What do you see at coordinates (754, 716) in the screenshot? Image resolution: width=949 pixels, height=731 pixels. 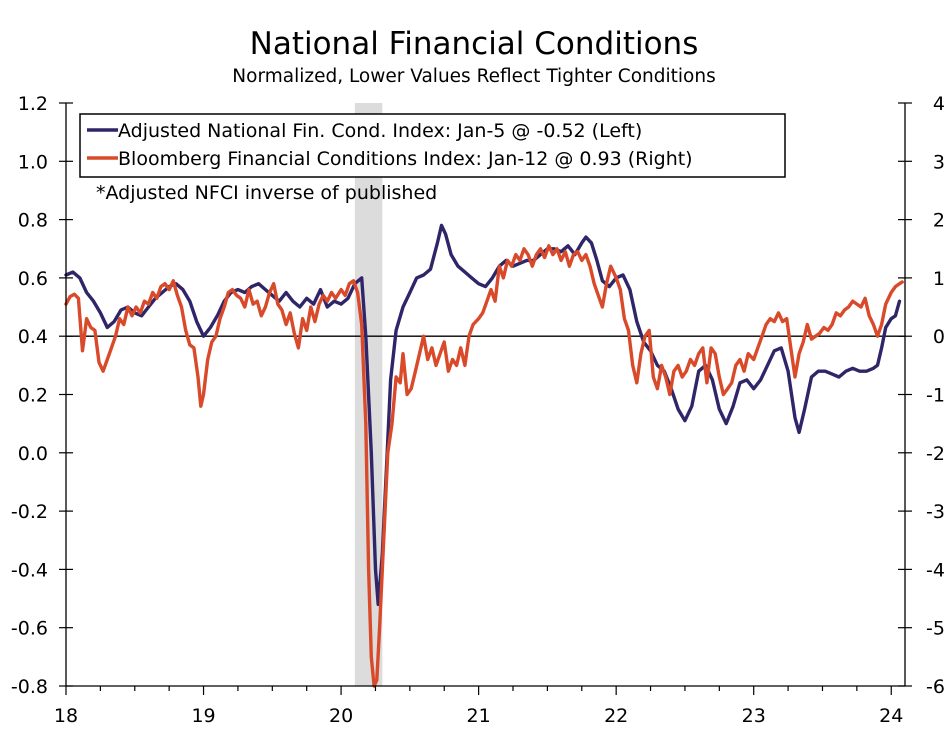 I see `x-tick-label: 23` at bounding box center [754, 716].